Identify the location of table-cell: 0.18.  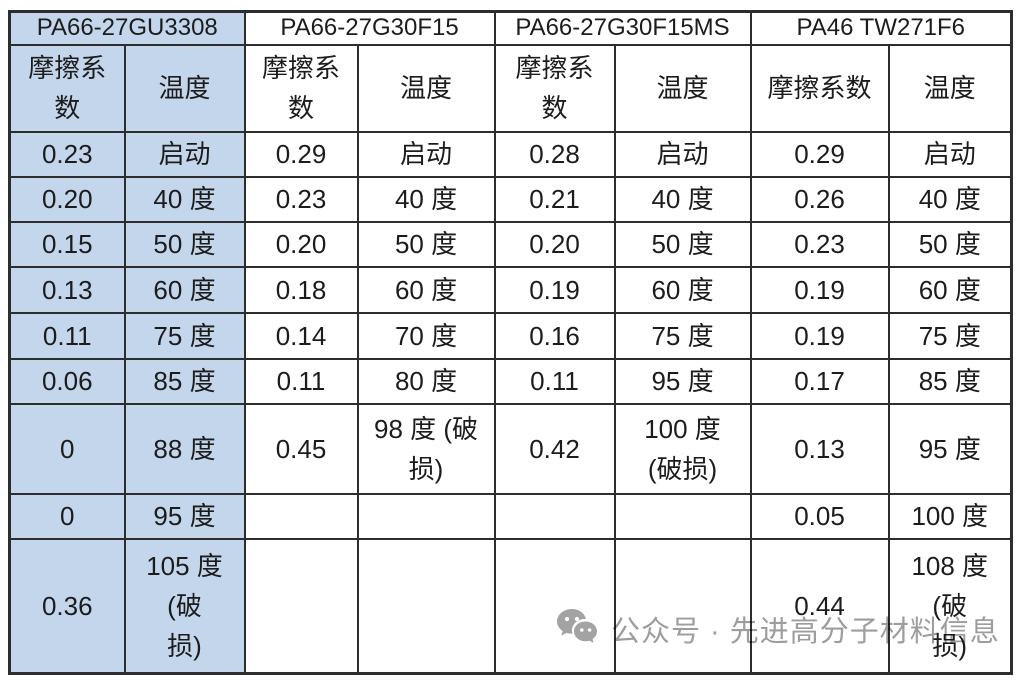
(301, 289).